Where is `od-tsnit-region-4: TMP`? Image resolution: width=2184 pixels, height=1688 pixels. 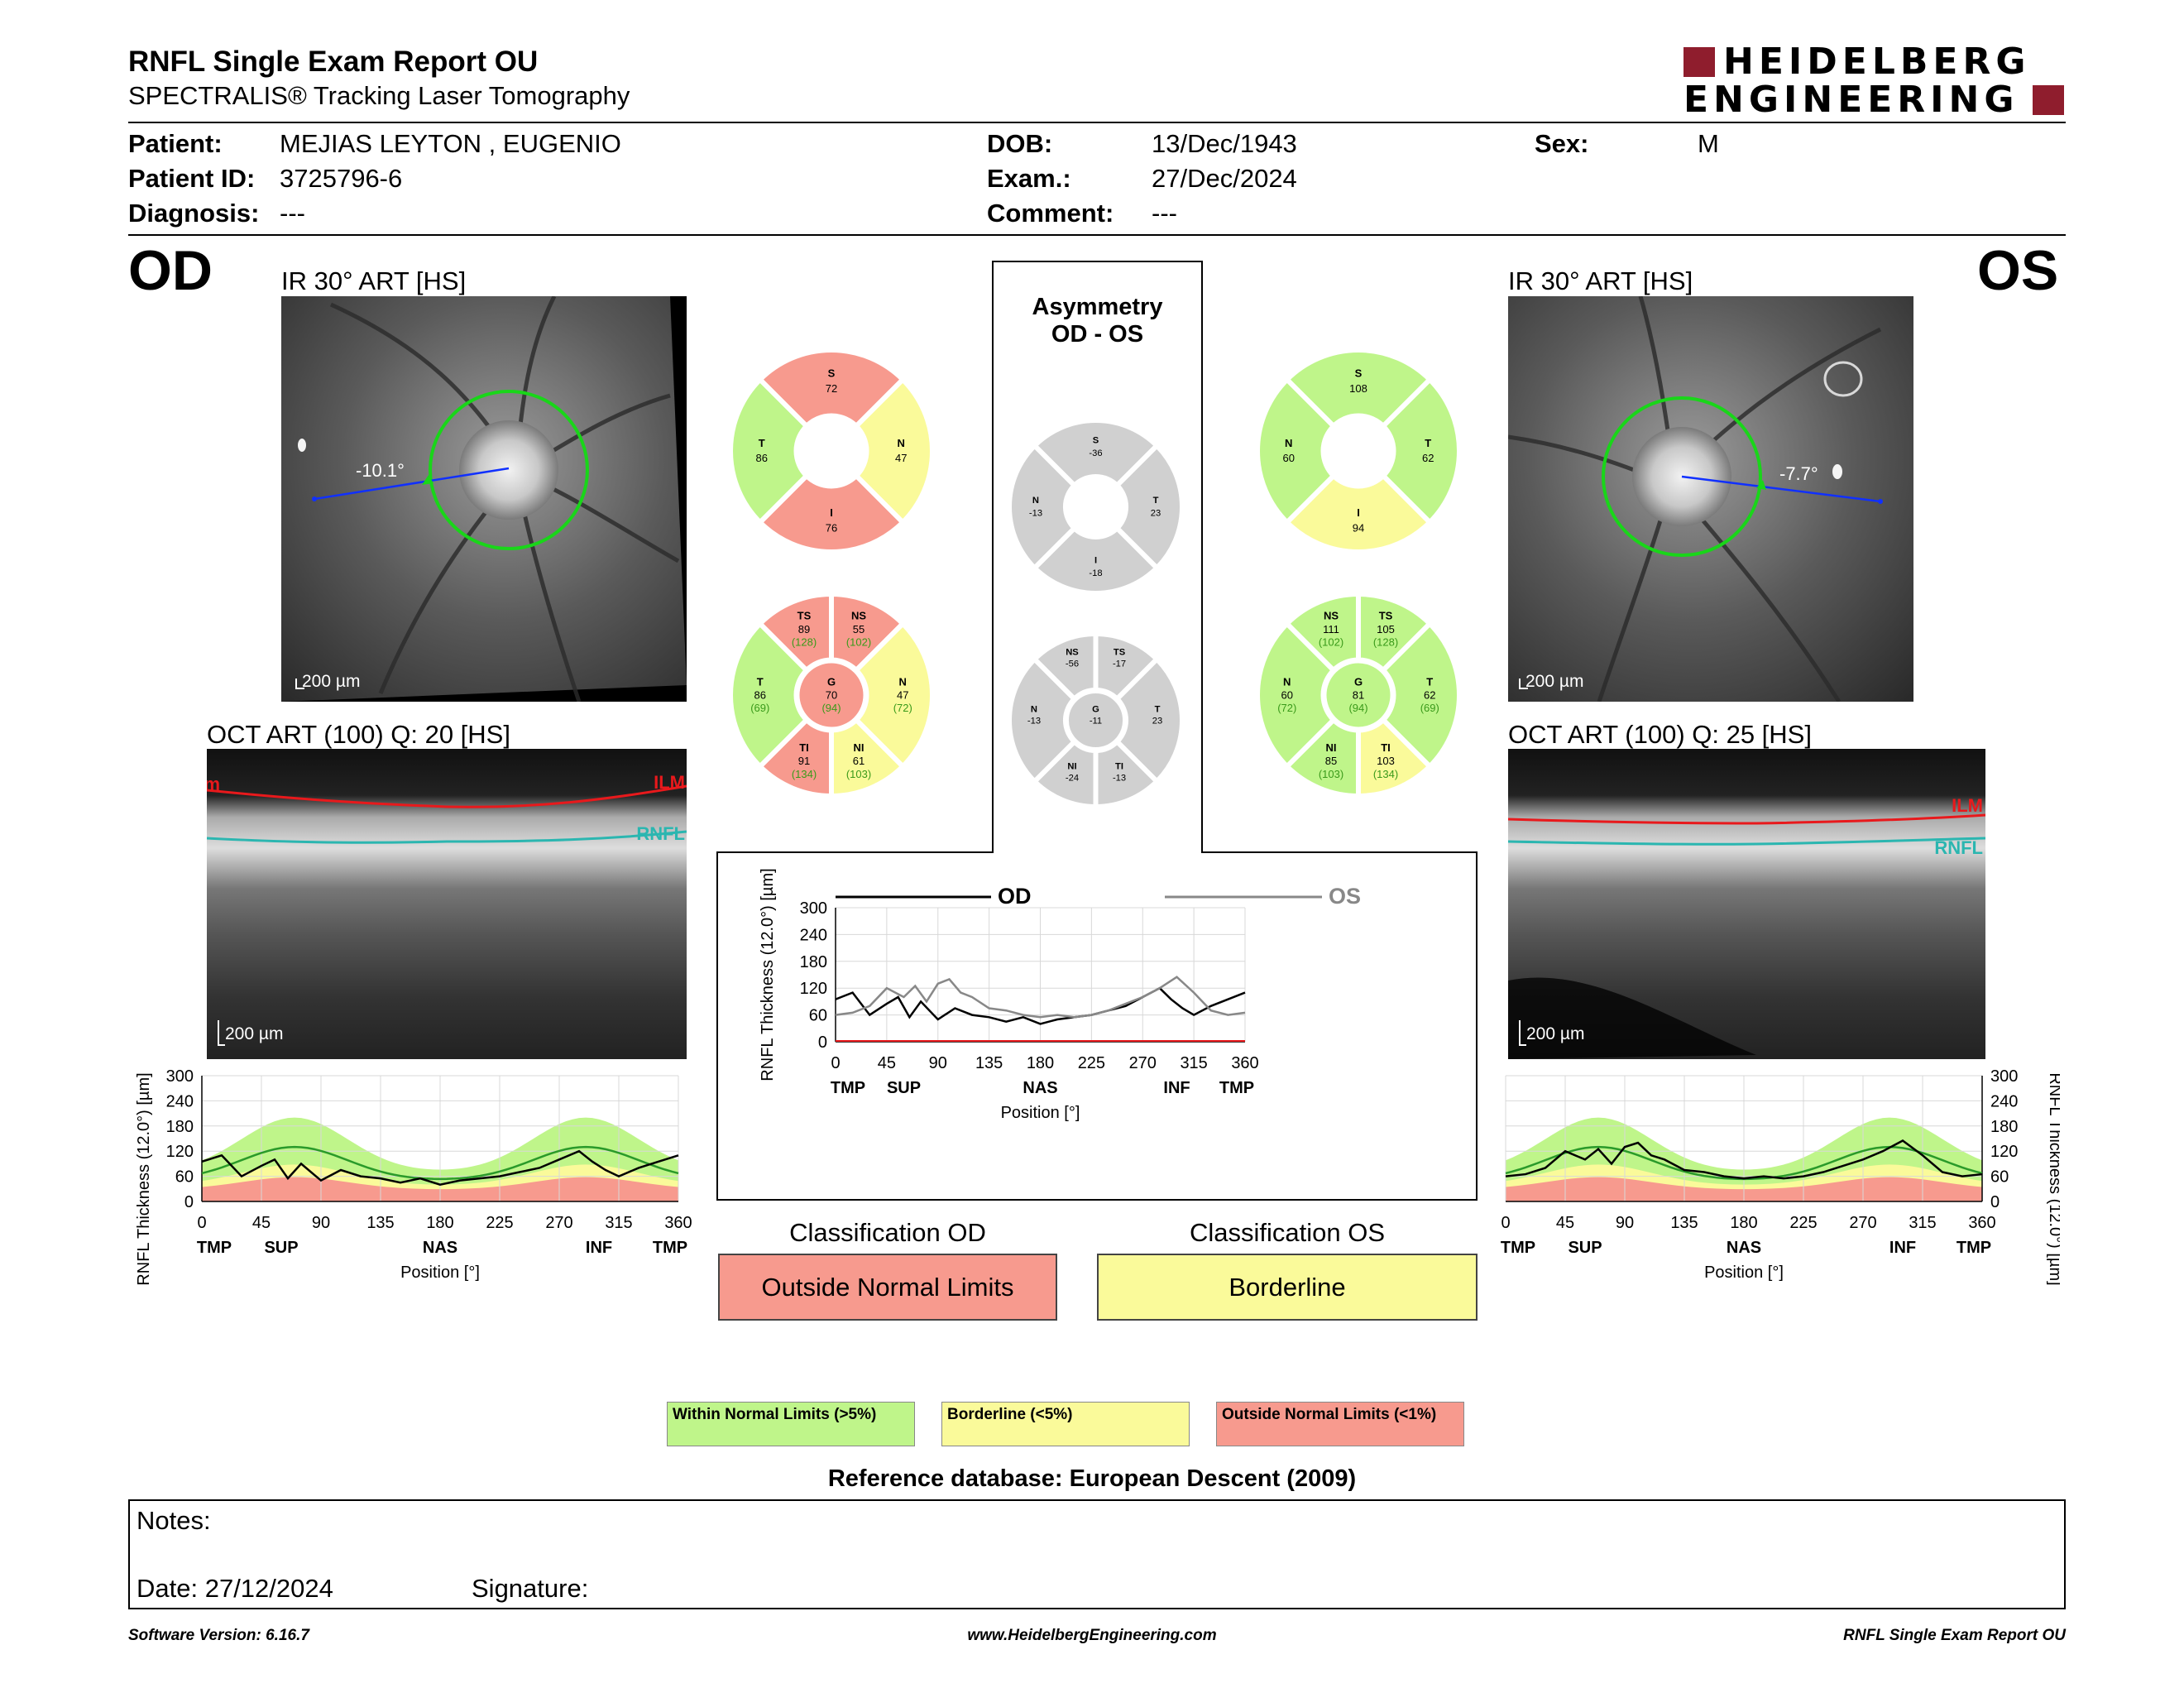
od-tsnit-region-4: TMP is located at coordinates (670, 1248).